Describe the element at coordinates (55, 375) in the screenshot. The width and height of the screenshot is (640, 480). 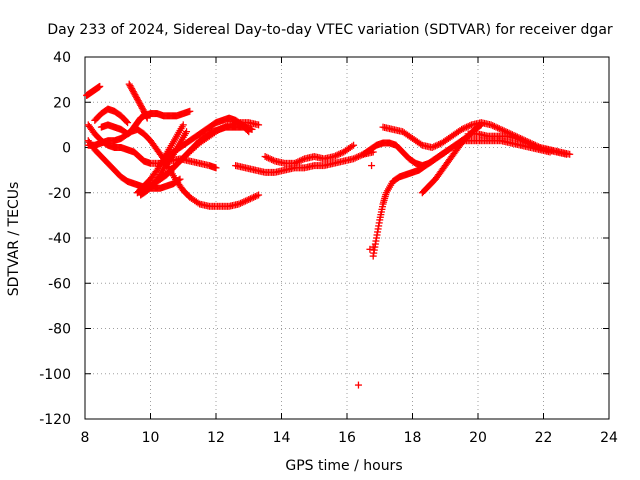
I see `y-tick-label: -100` at that location.